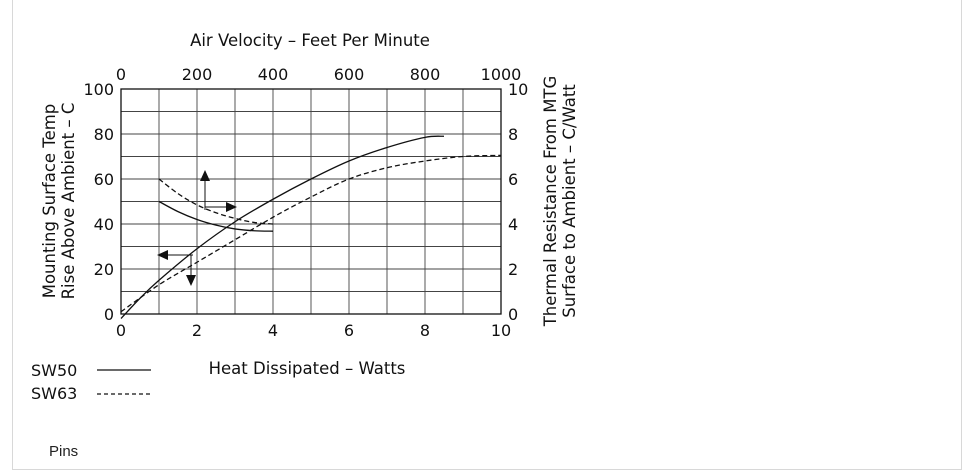 The width and height of the screenshot is (973, 472). Describe the element at coordinates (104, 179) in the screenshot. I see `left-tick-label: 60` at that location.